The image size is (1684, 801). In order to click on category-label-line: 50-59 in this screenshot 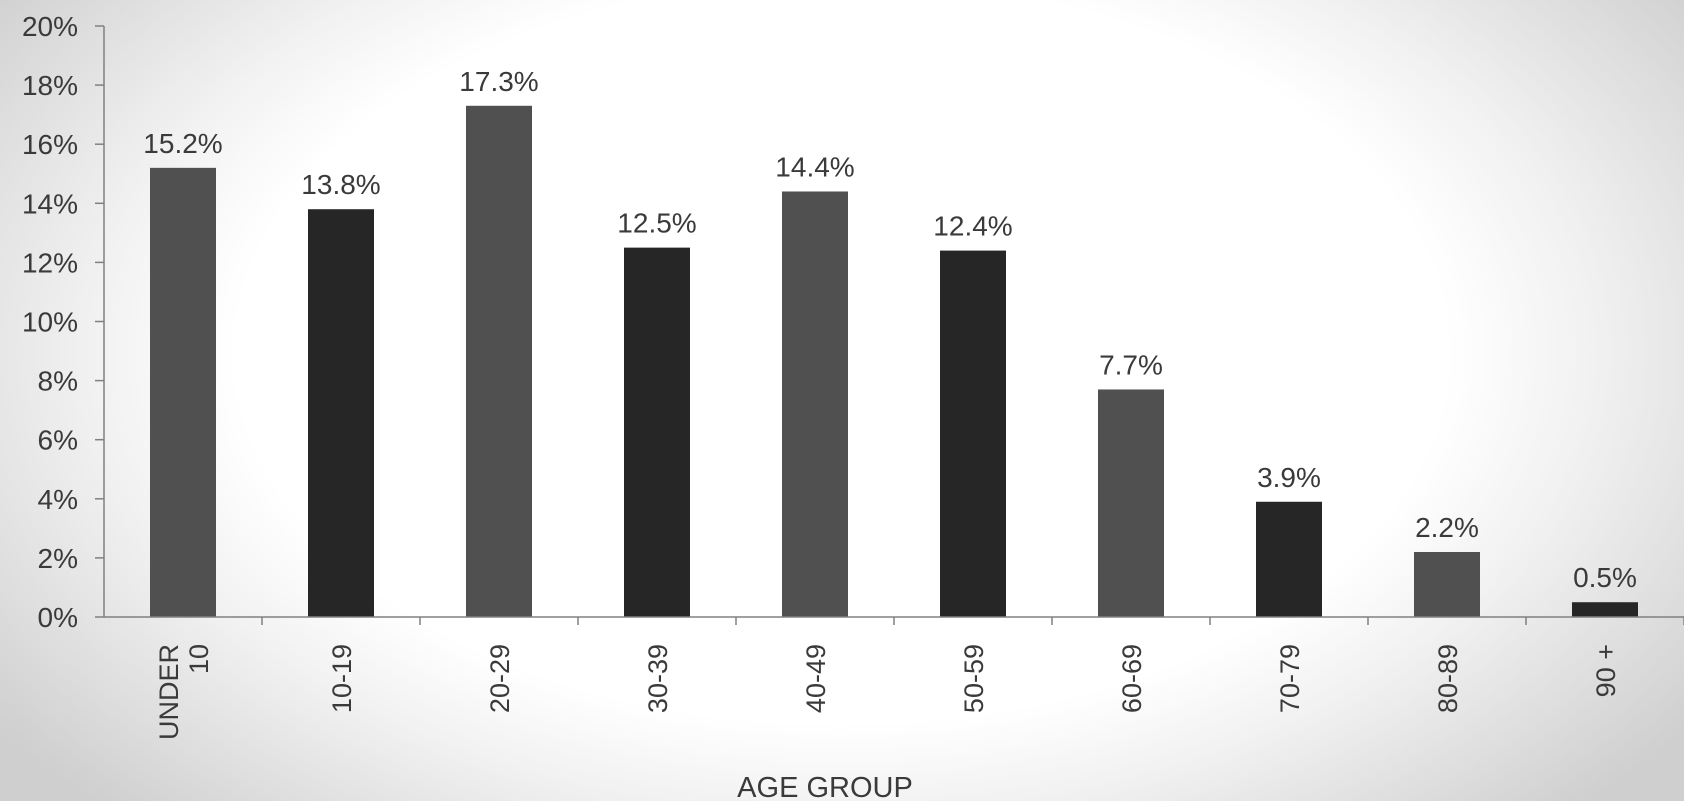, I will do `click(974, 678)`.